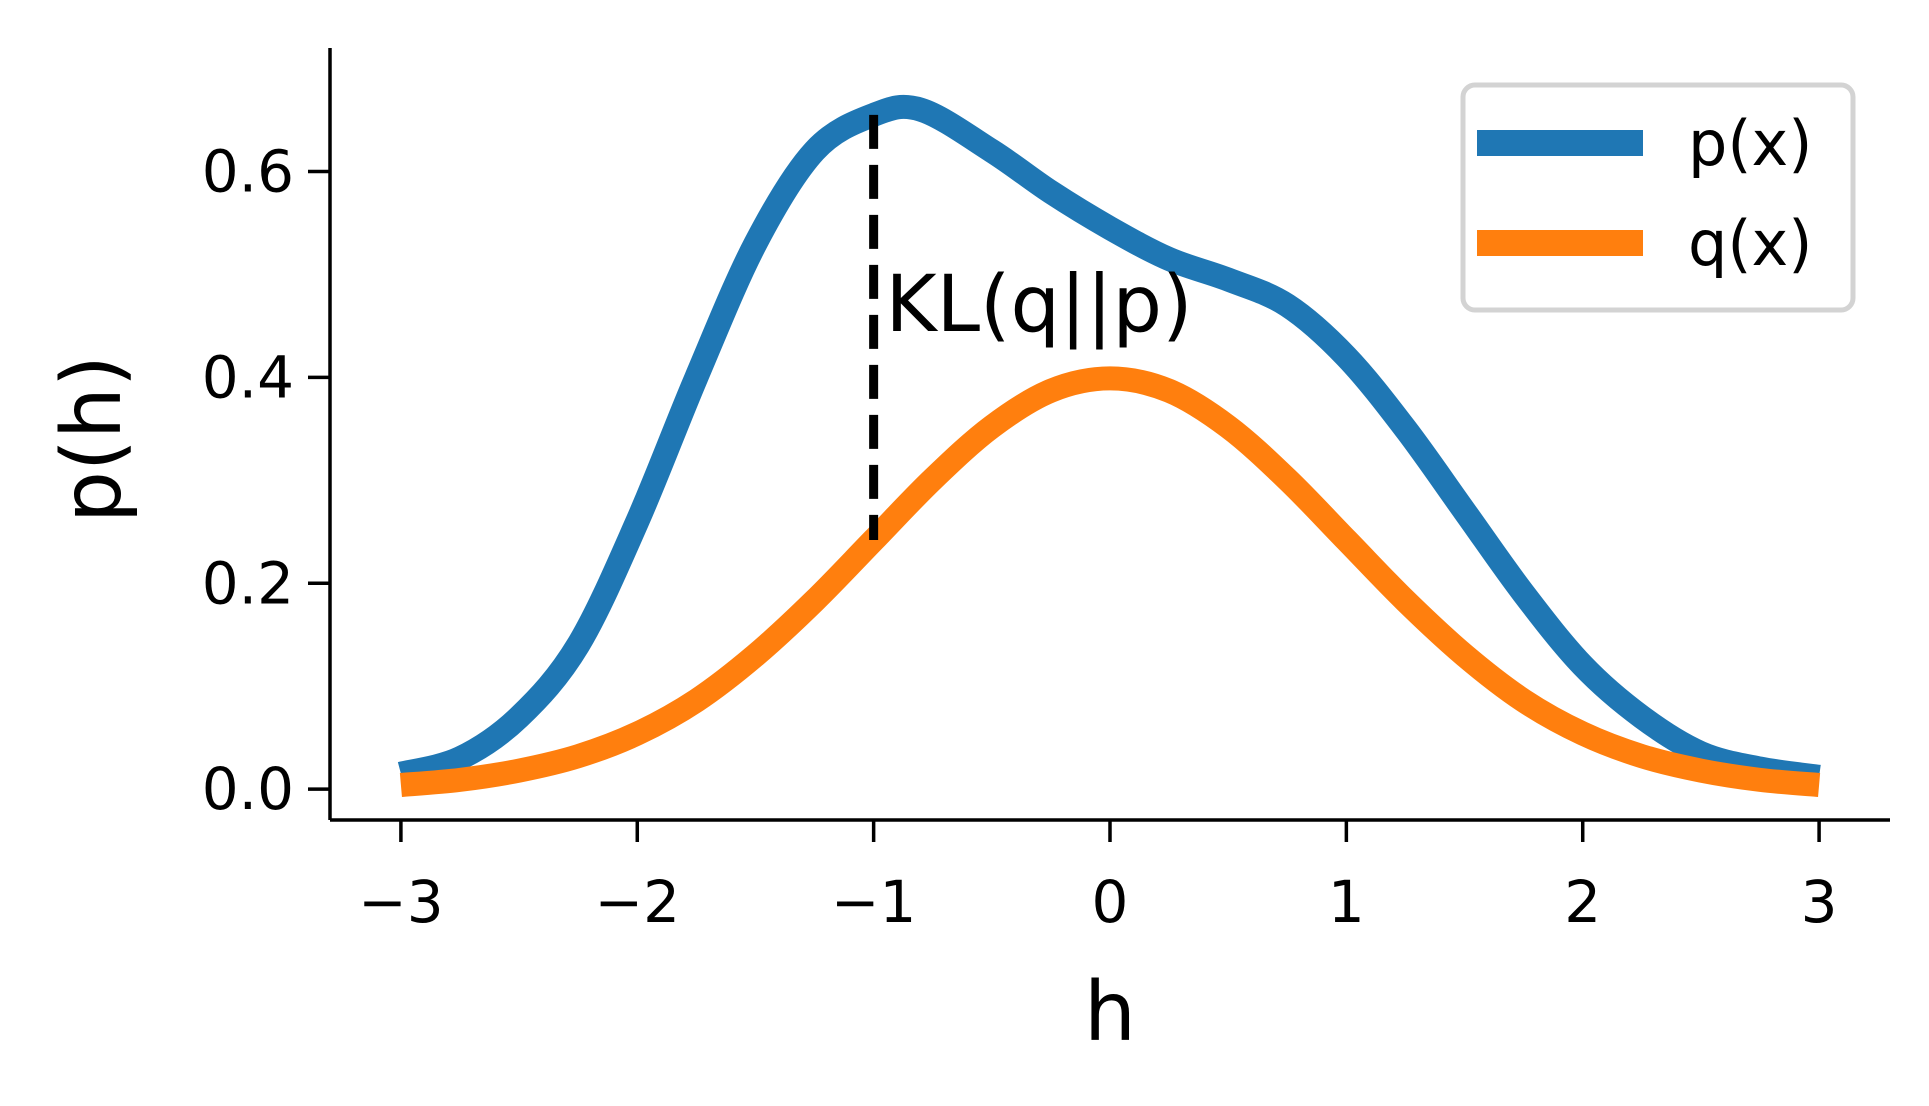 Image resolution: width=1929 pixels, height=1106 pixels. Describe the element at coordinates (1582, 902) in the screenshot. I see `x-tick-label: 2` at that location.